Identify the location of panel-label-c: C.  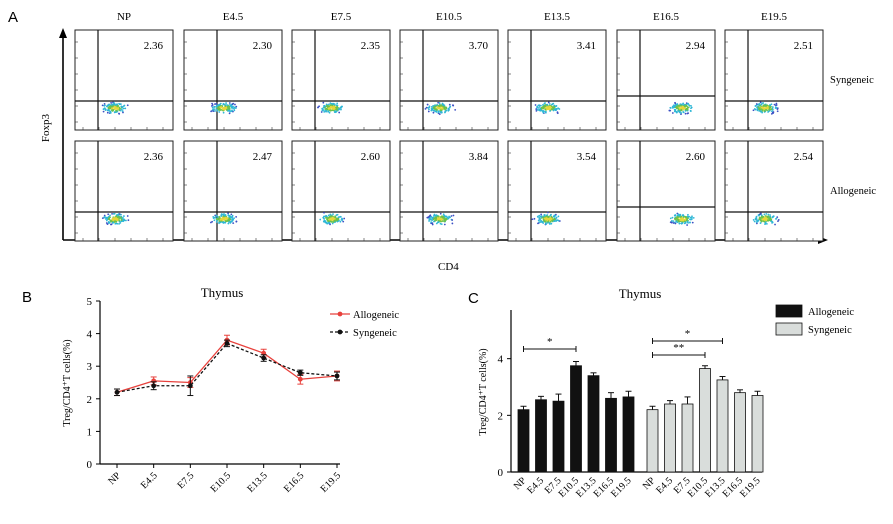
(473, 298).